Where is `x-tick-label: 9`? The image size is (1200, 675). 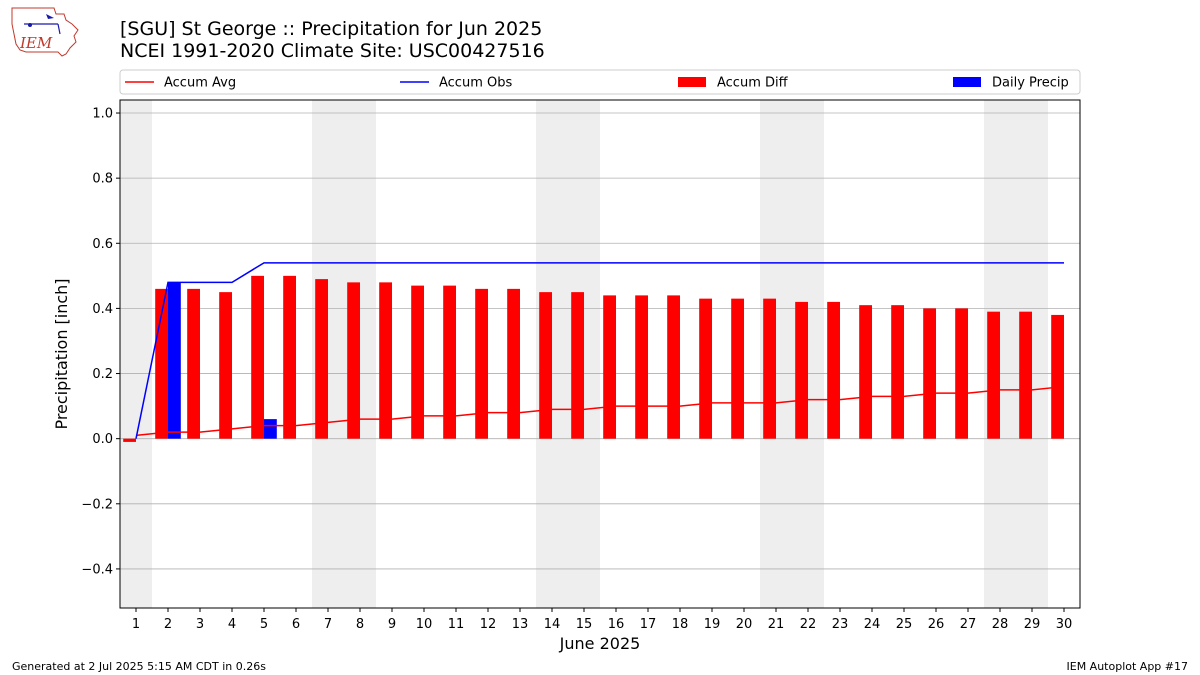
x-tick-label: 9 is located at coordinates (392, 624).